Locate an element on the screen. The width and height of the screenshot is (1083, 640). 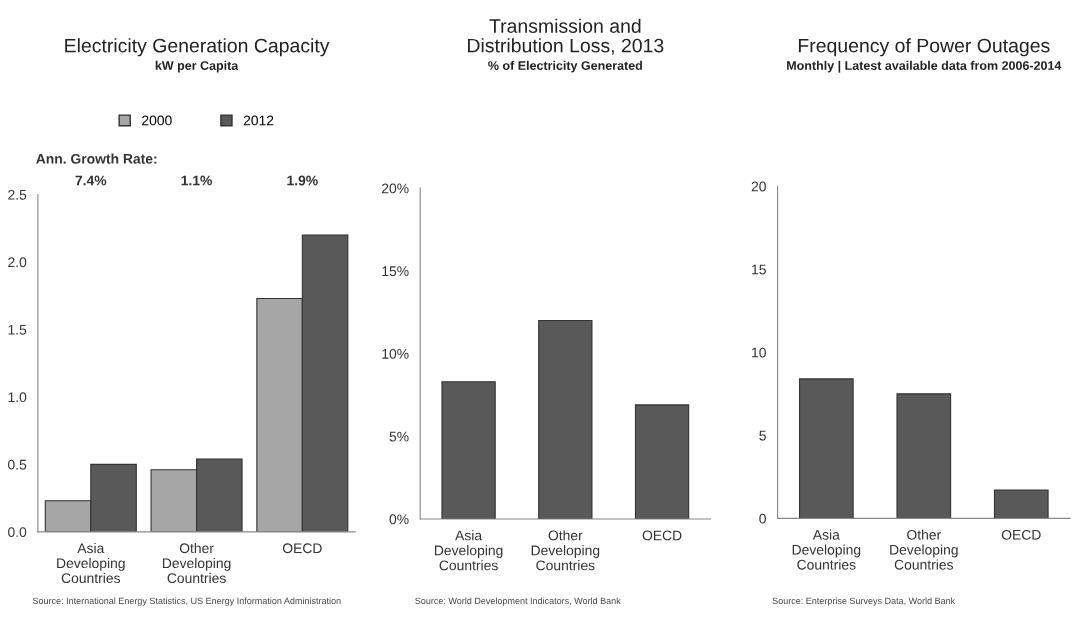
chart-subtitle: Monthly | Latest available data from 2006-2014 is located at coordinates (924, 66).